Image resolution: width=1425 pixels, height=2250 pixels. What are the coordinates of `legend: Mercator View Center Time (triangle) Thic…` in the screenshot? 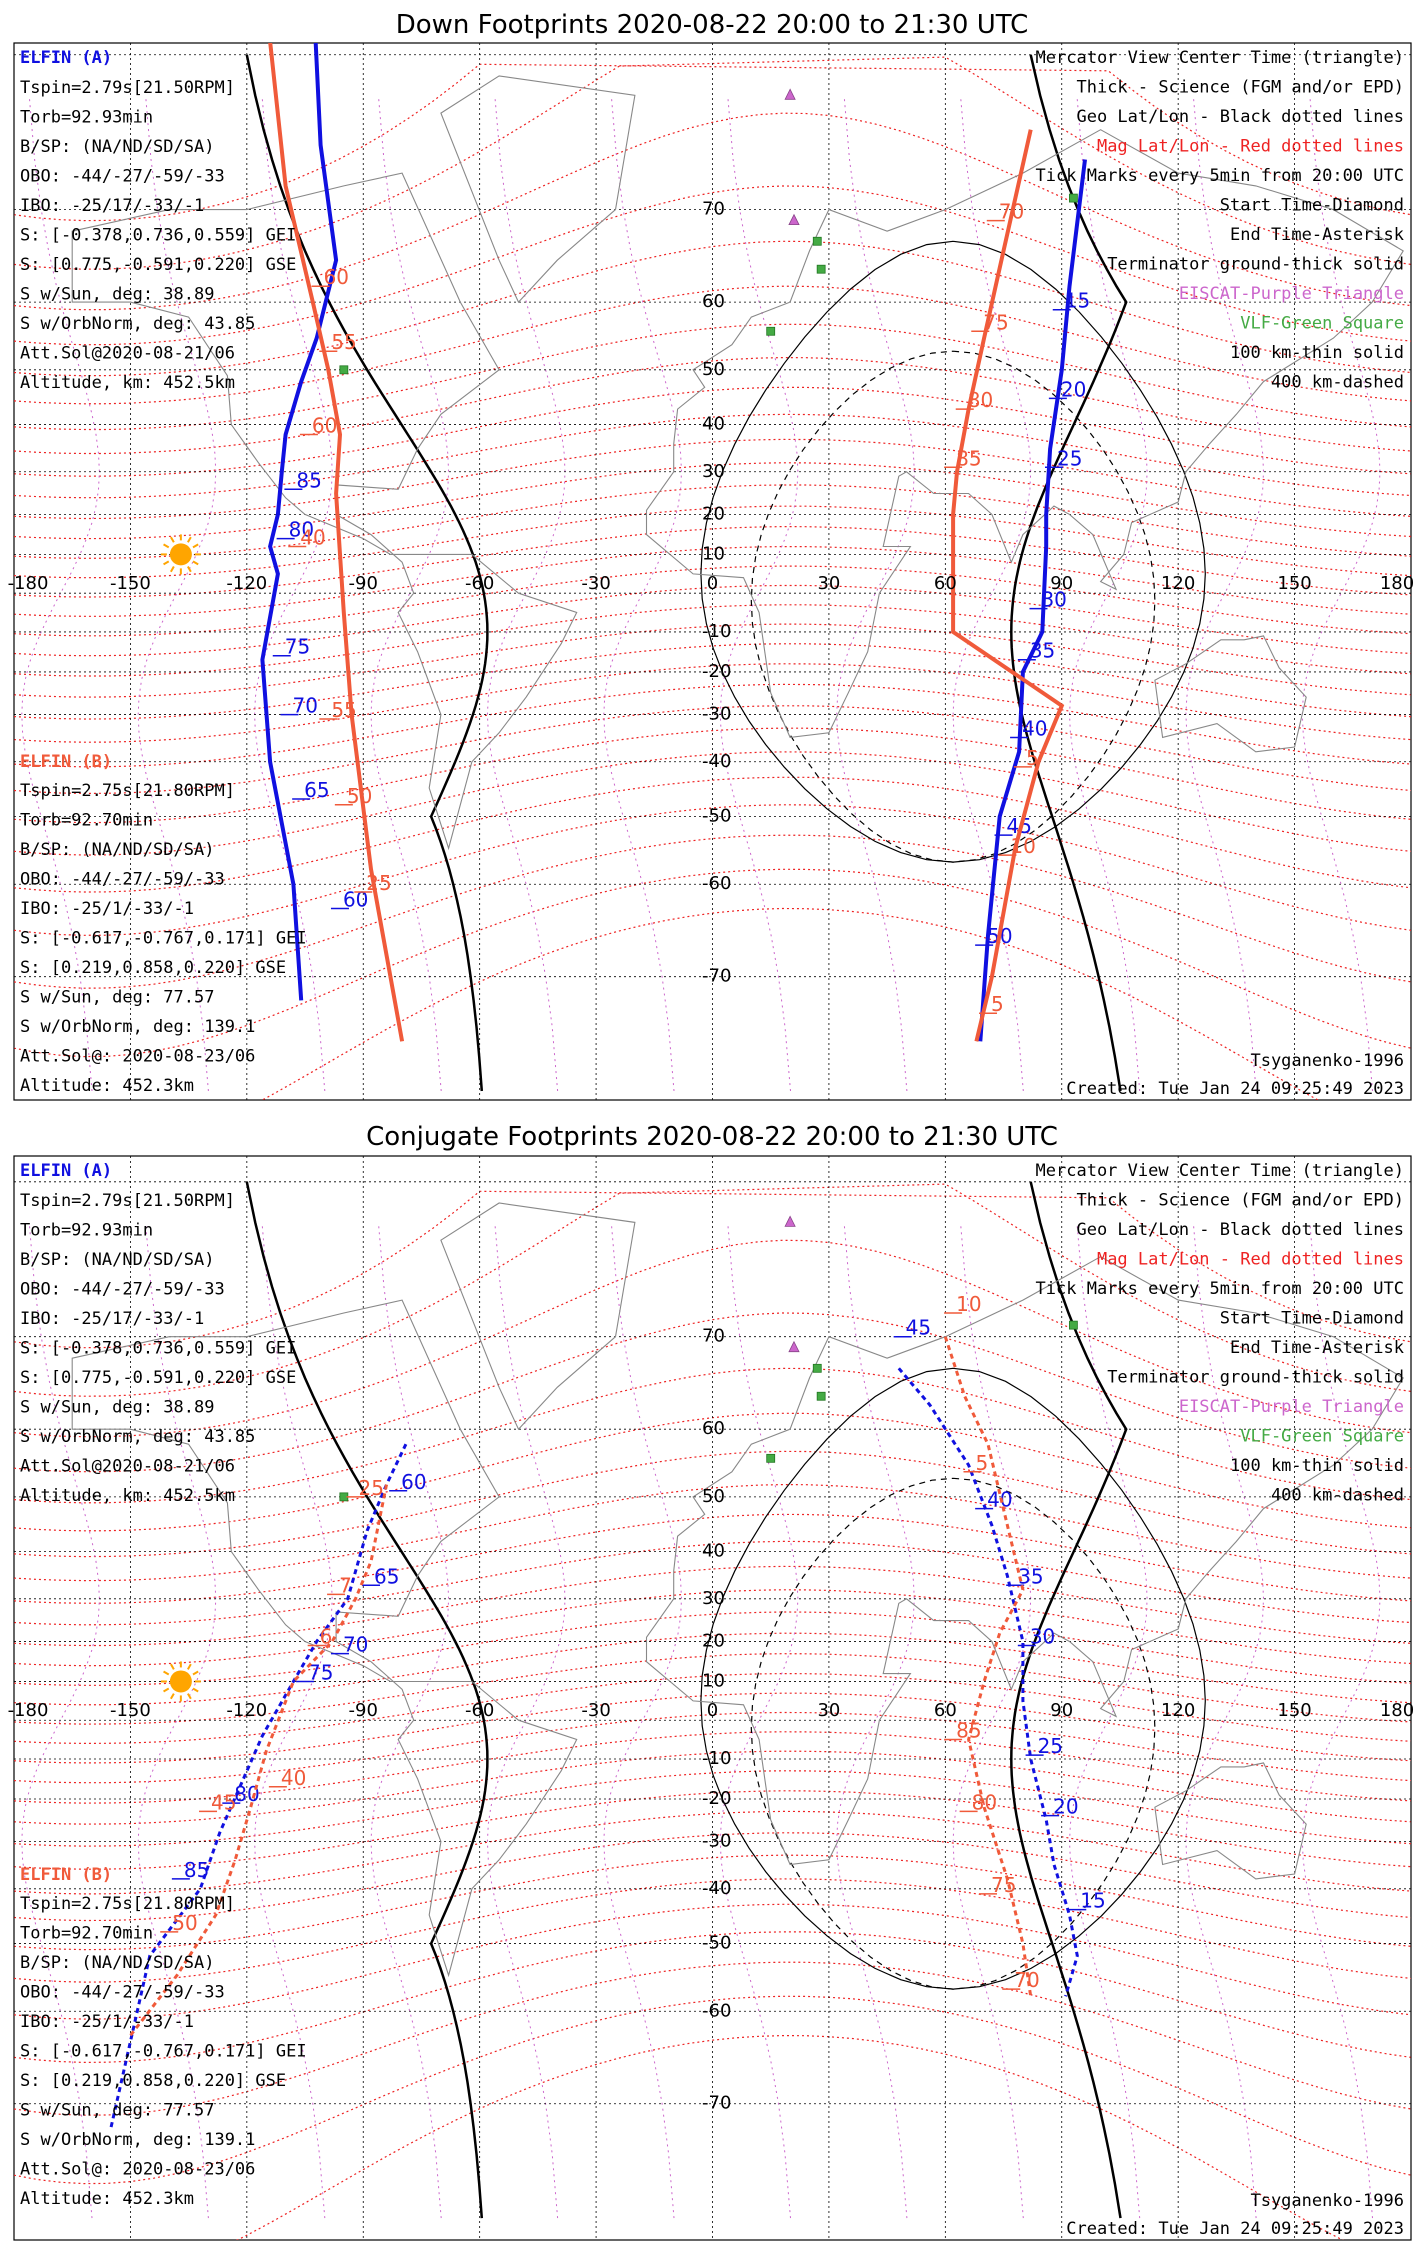 It's located at (1220, 1333).